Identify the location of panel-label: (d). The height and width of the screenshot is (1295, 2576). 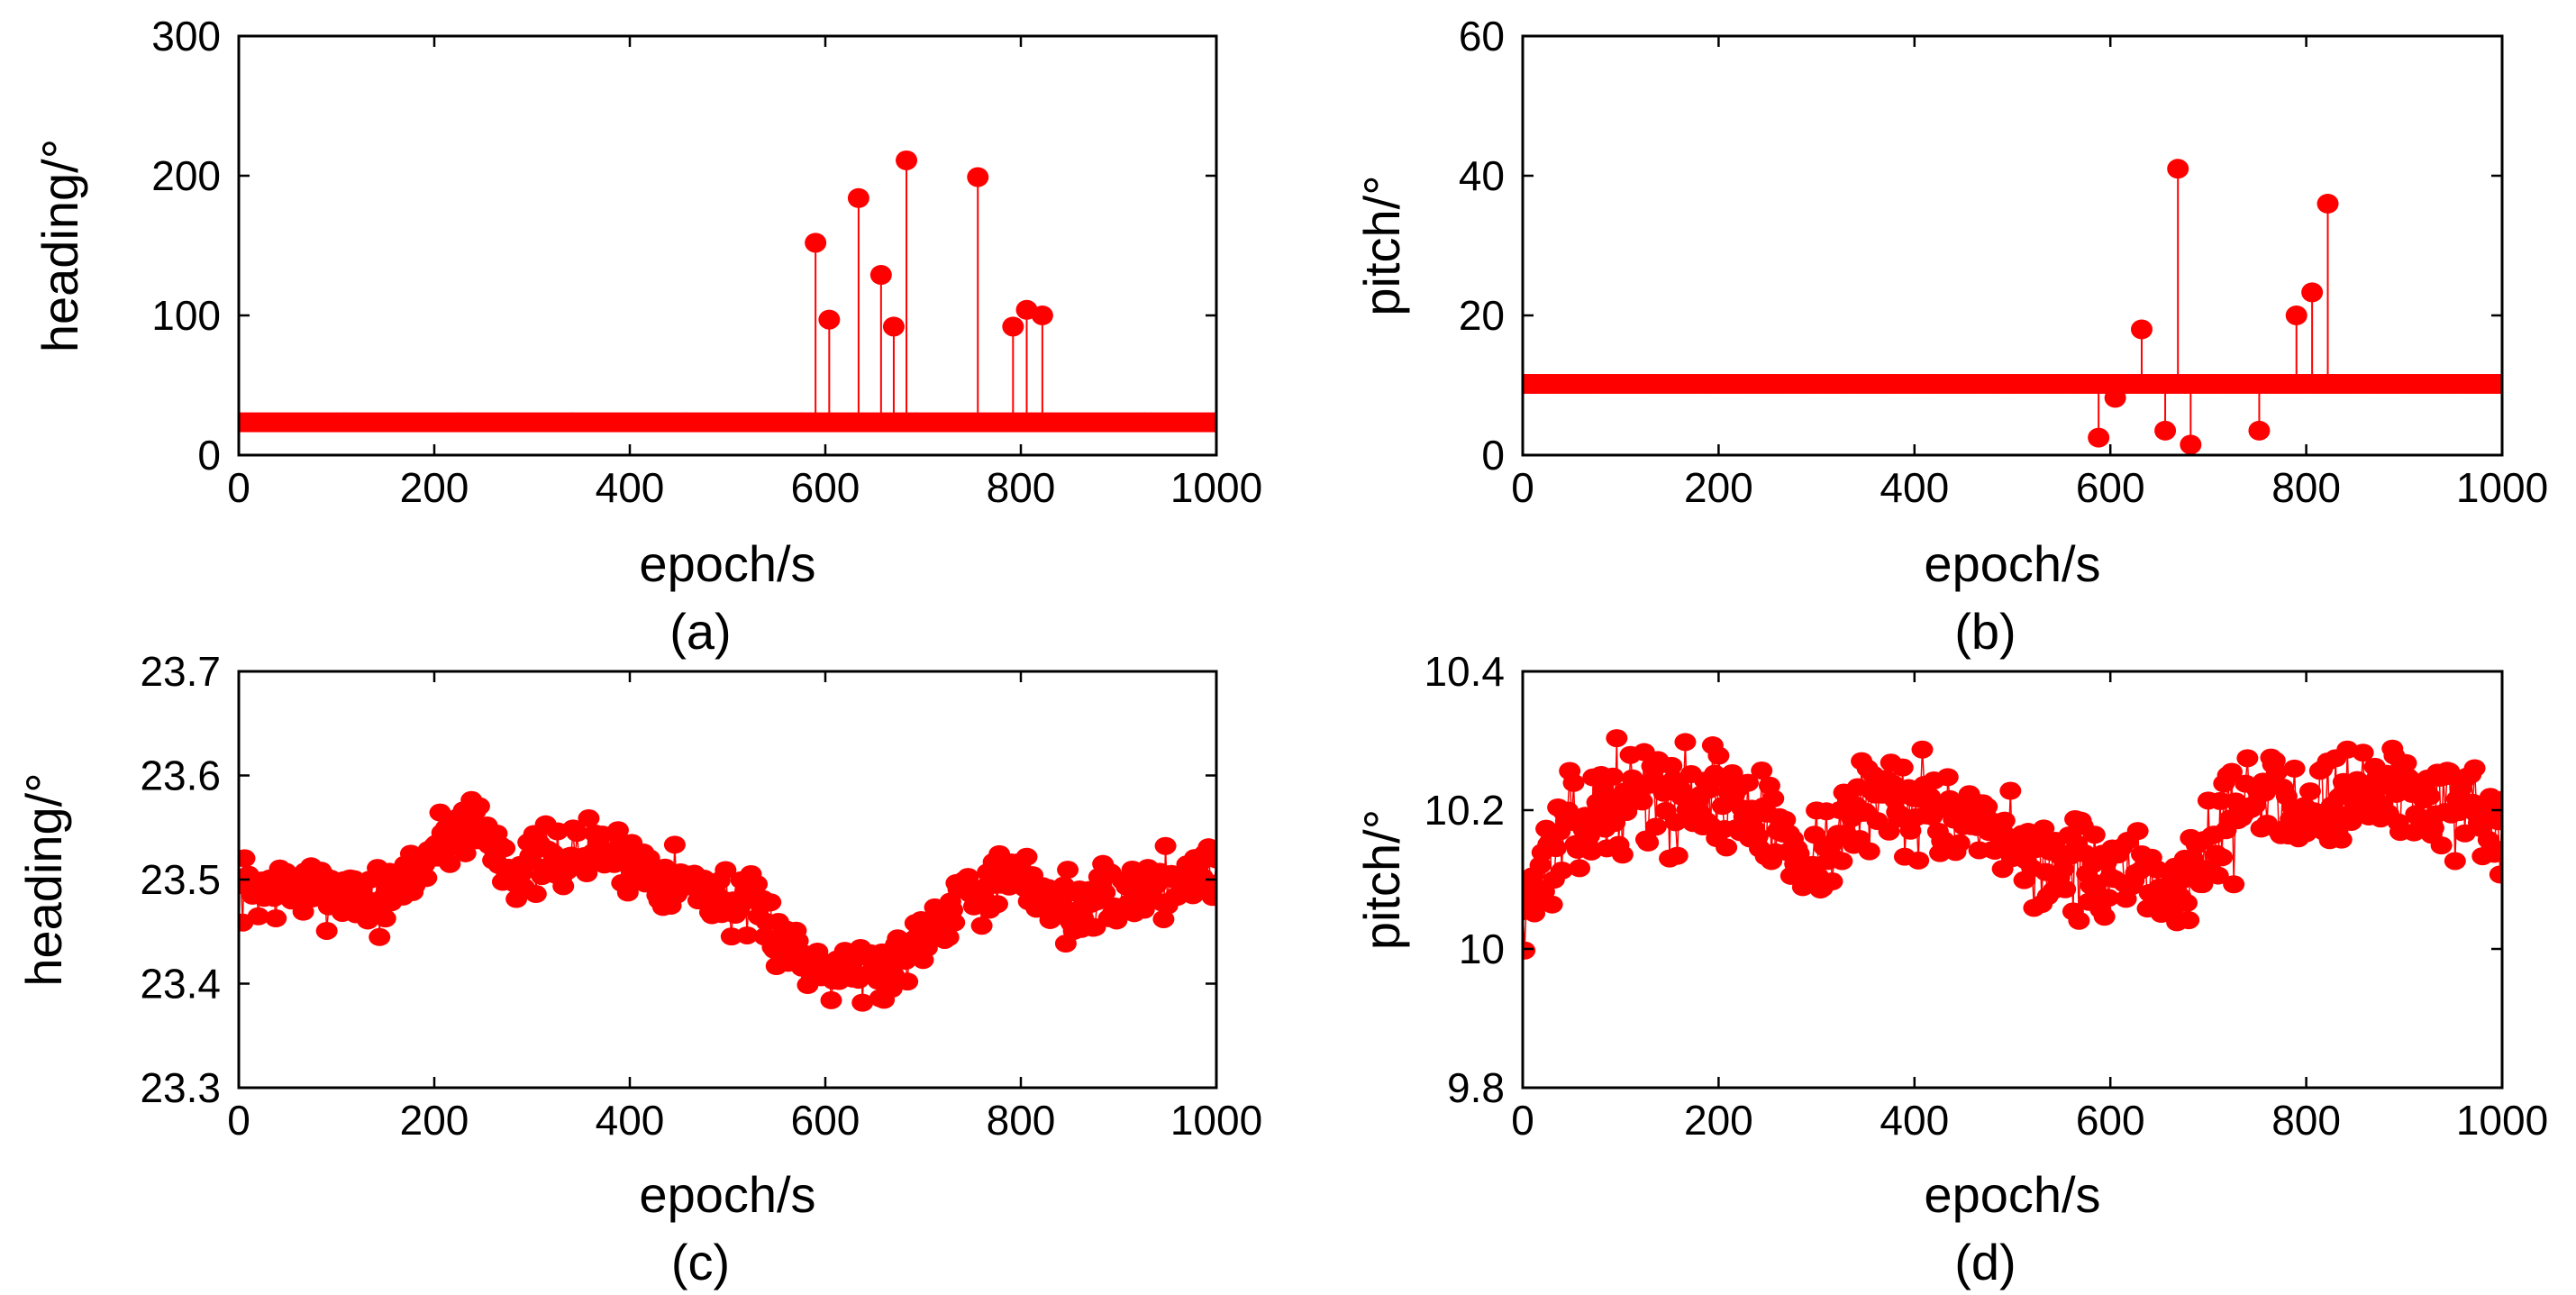
(1985, 1262).